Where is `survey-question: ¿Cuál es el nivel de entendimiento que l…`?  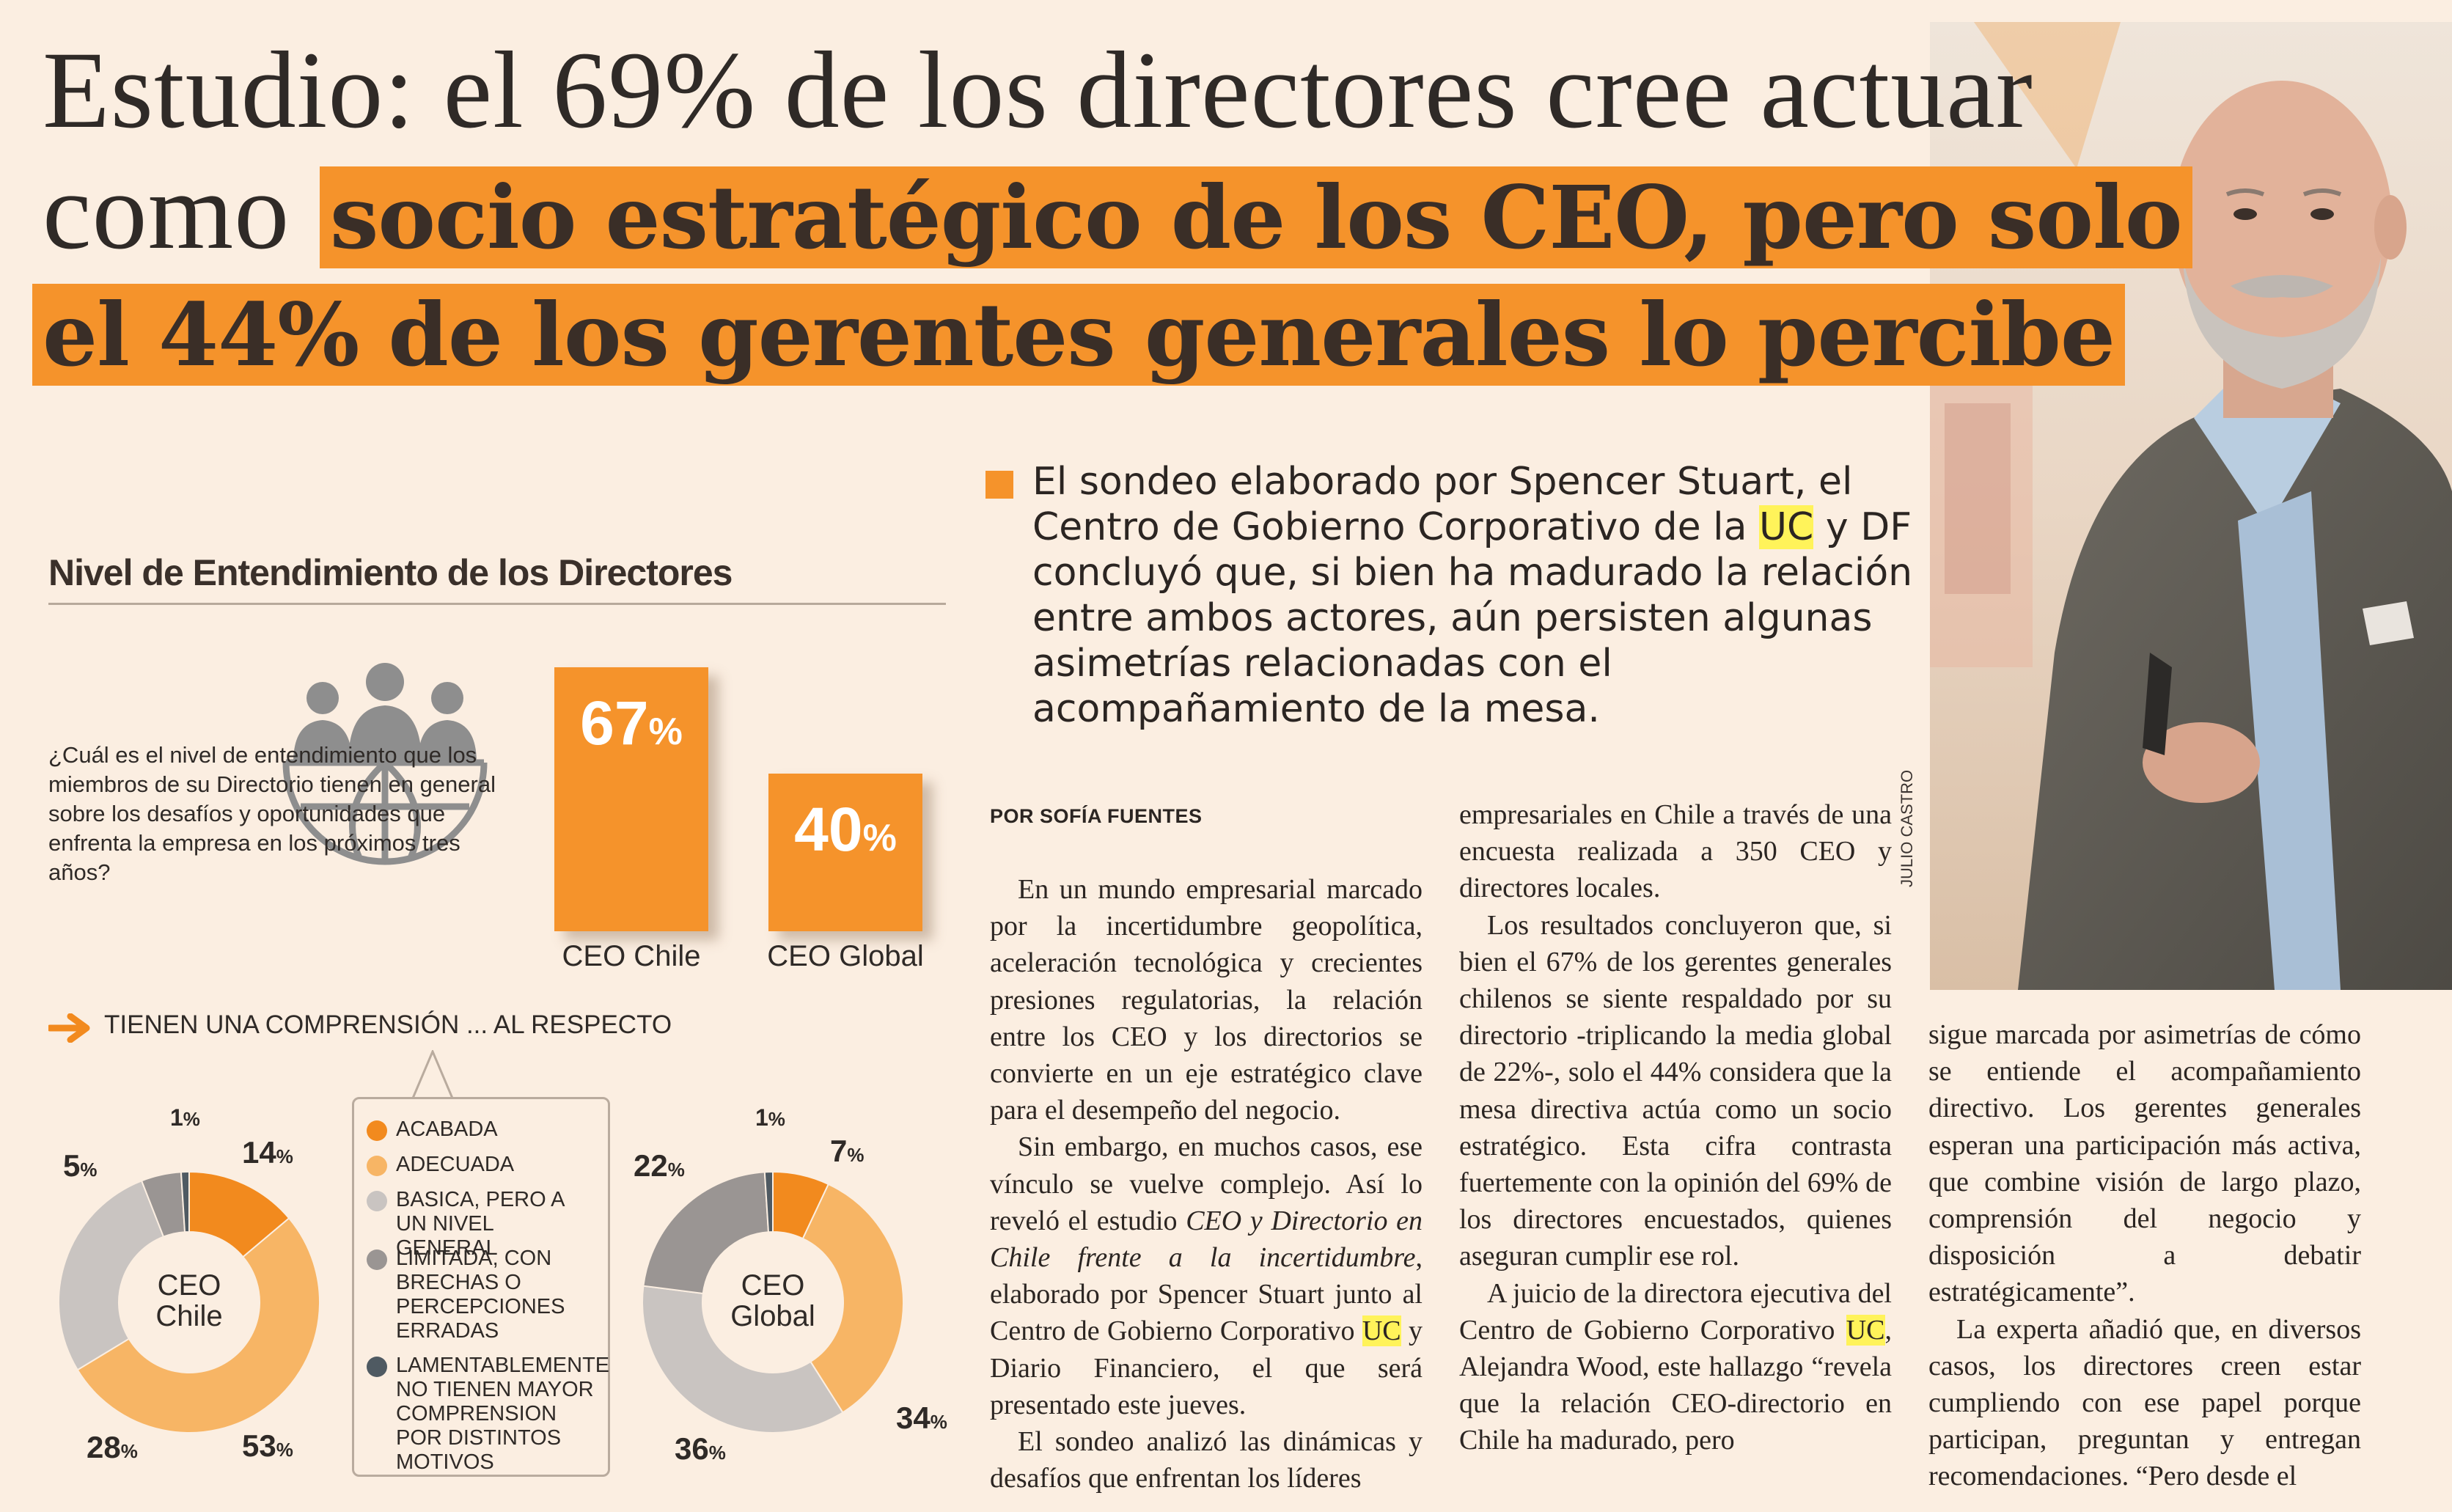
survey-question: ¿Cuál es el nivel de entendimiento que l… is located at coordinates (272, 814).